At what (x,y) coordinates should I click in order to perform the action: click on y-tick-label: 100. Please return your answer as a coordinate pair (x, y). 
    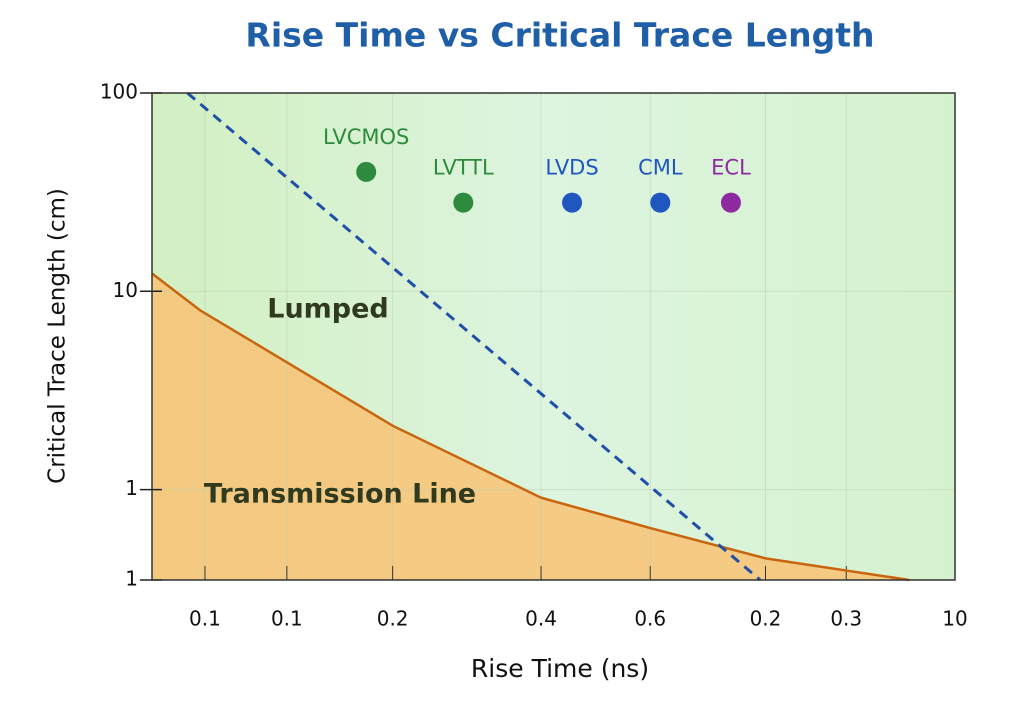
    Looking at the image, I should click on (119, 92).